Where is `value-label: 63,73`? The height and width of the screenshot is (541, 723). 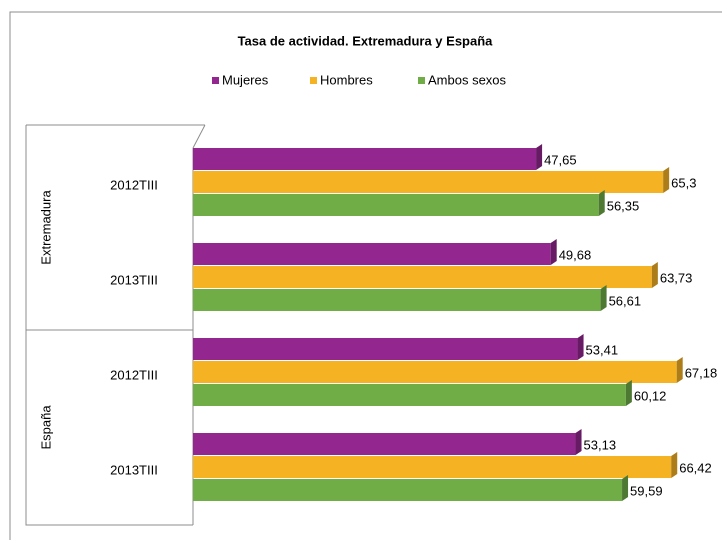 value-label: 63,73 is located at coordinates (676, 277).